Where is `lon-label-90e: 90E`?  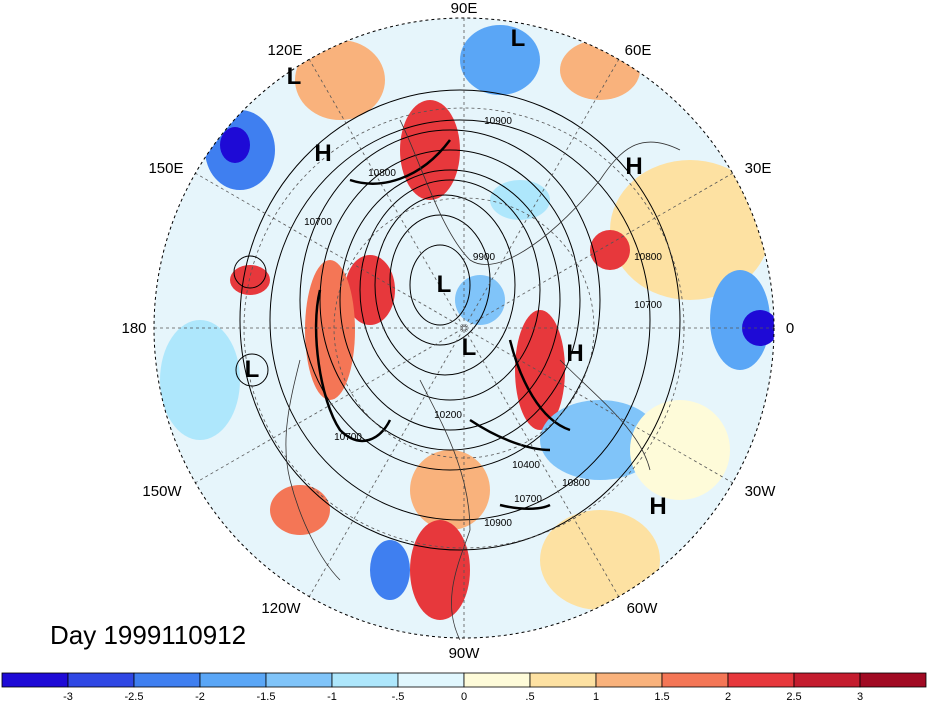 lon-label-90e: 90E is located at coordinates (464, 8).